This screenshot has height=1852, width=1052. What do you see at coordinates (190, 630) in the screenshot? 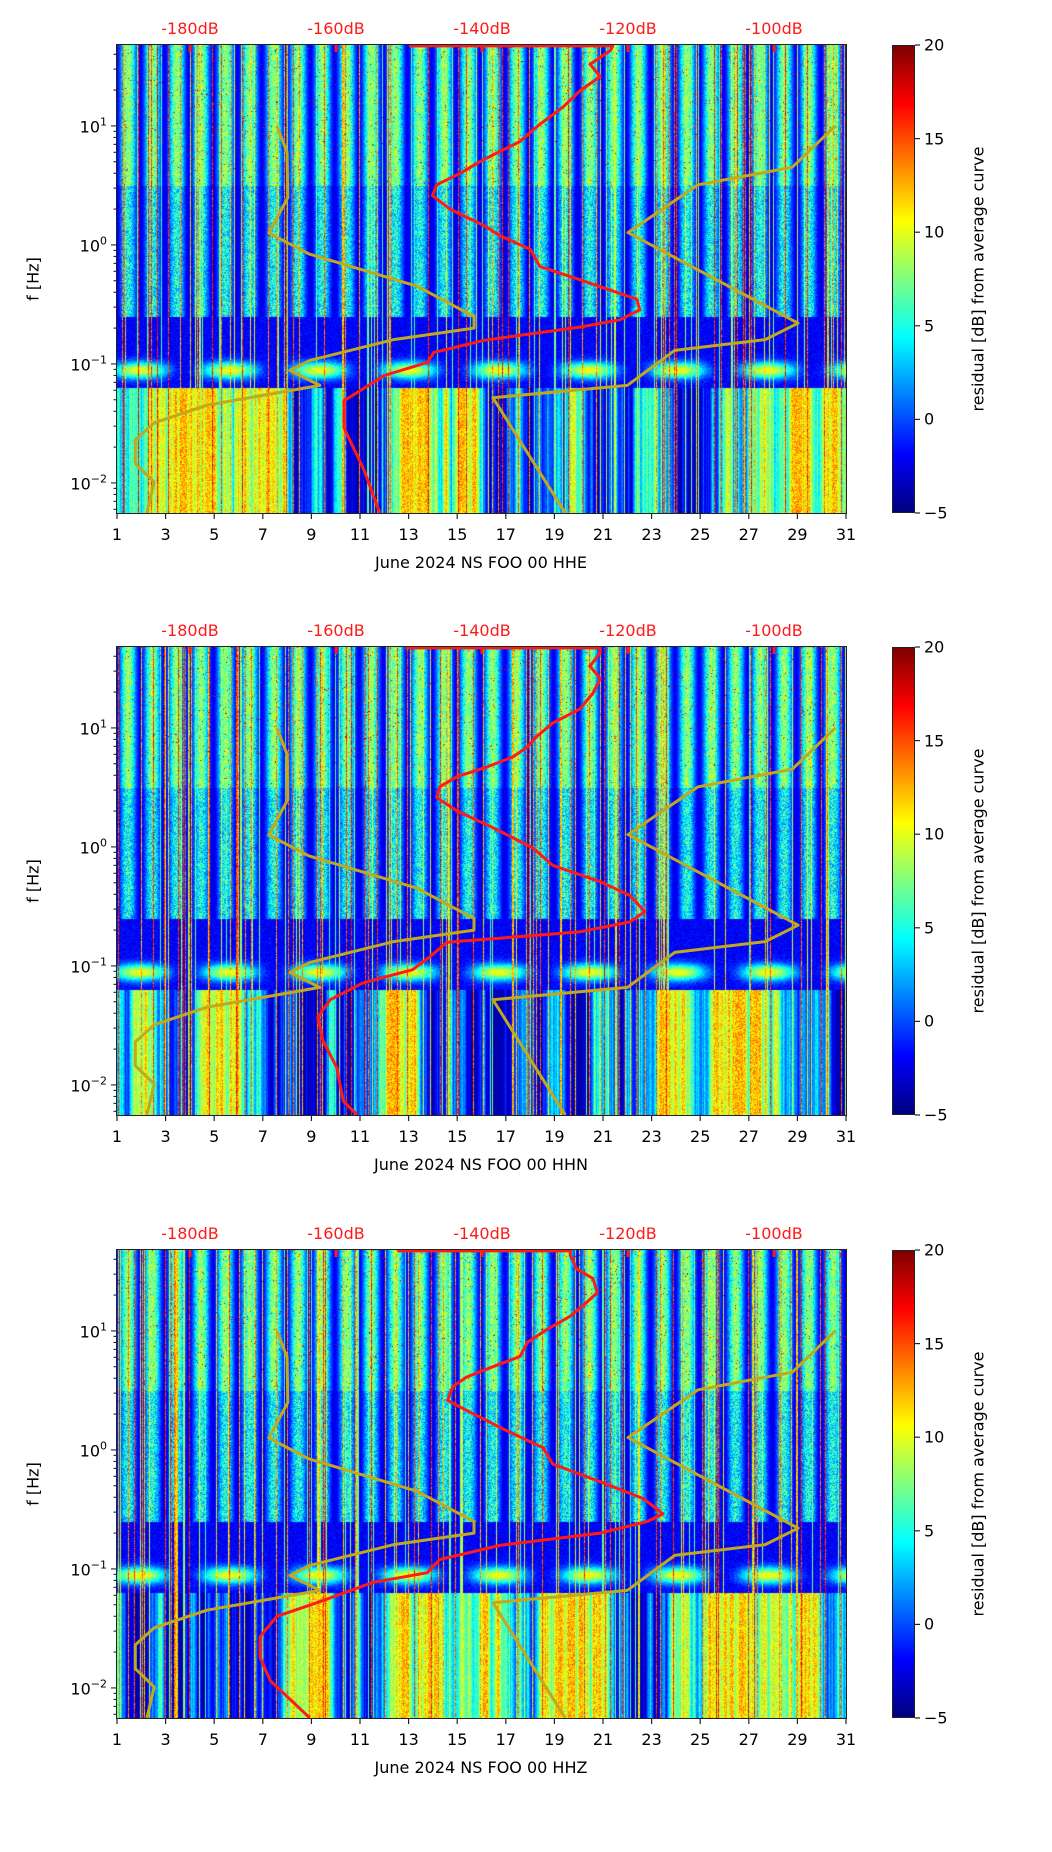
I see `db-tick-label: -180dB` at bounding box center [190, 630].